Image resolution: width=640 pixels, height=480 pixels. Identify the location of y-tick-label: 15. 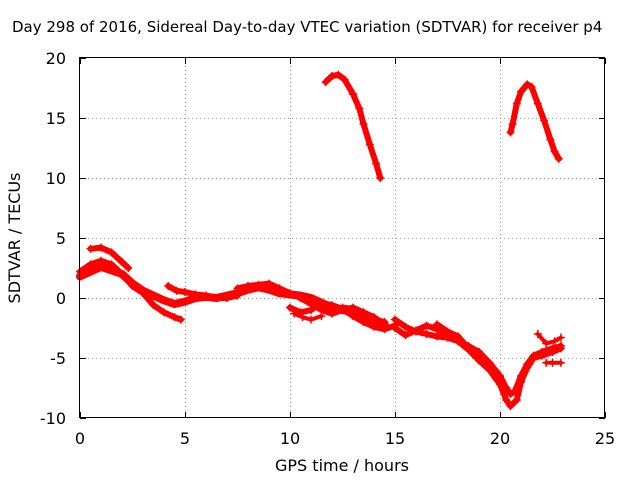
(56, 118).